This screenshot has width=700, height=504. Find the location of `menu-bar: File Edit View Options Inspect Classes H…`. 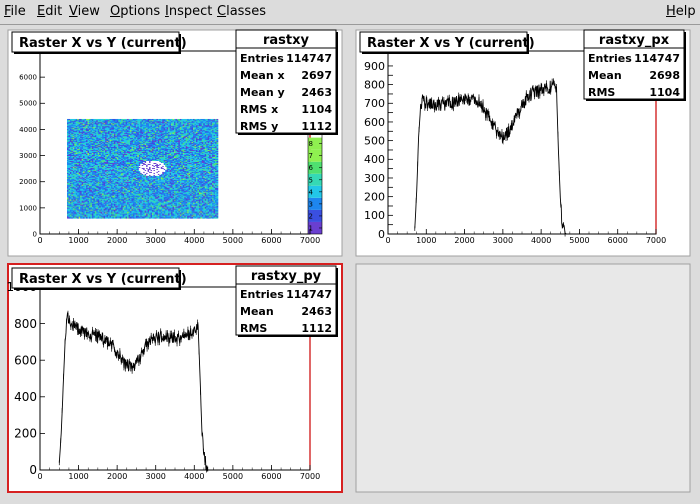

menu-bar: File Edit View Options Inspect Classes H… is located at coordinates (350, 12).